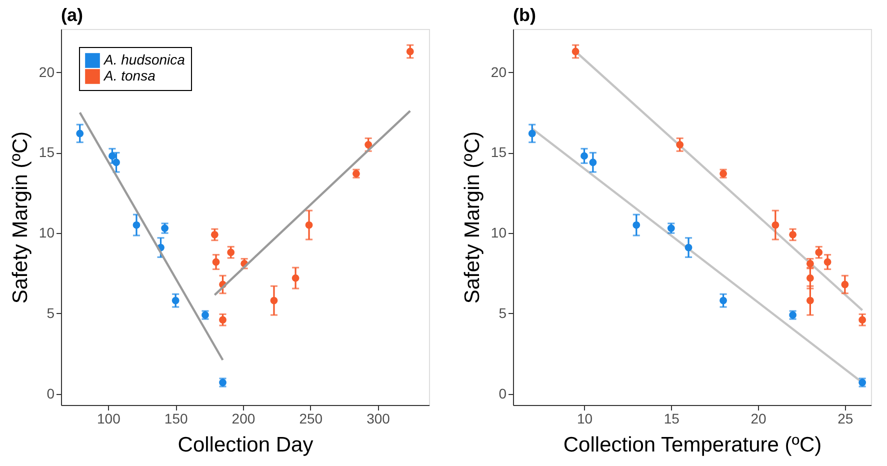 Image resolution: width=887 pixels, height=466 pixels. I want to click on x-tick-label: 20, so click(758, 418).